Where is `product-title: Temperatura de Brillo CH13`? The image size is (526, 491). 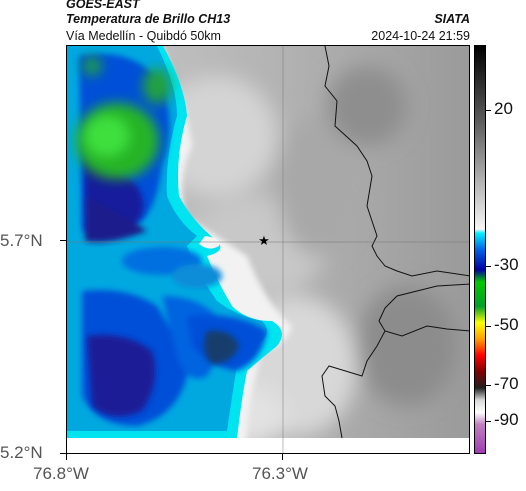 product-title: Temperatura de Brillo CH13 is located at coordinates (148, 19).